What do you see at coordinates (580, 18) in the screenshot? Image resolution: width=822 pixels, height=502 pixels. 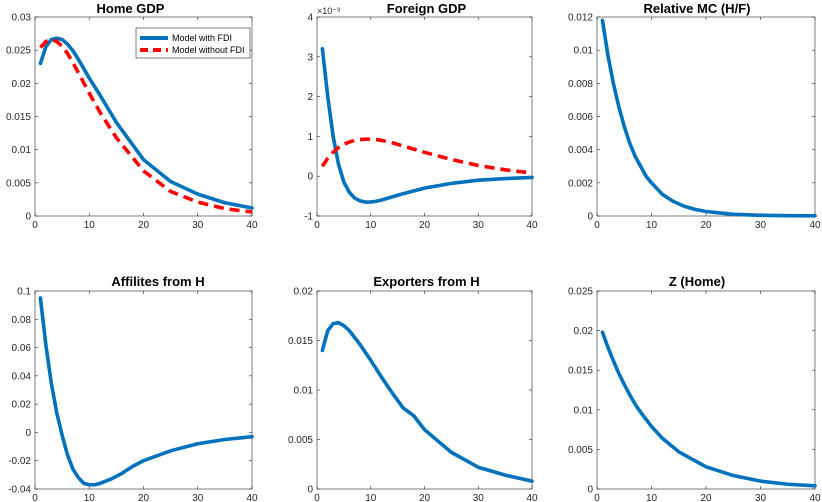 I see `y-tick-label: 0.012` at bounding box center [580, 18].